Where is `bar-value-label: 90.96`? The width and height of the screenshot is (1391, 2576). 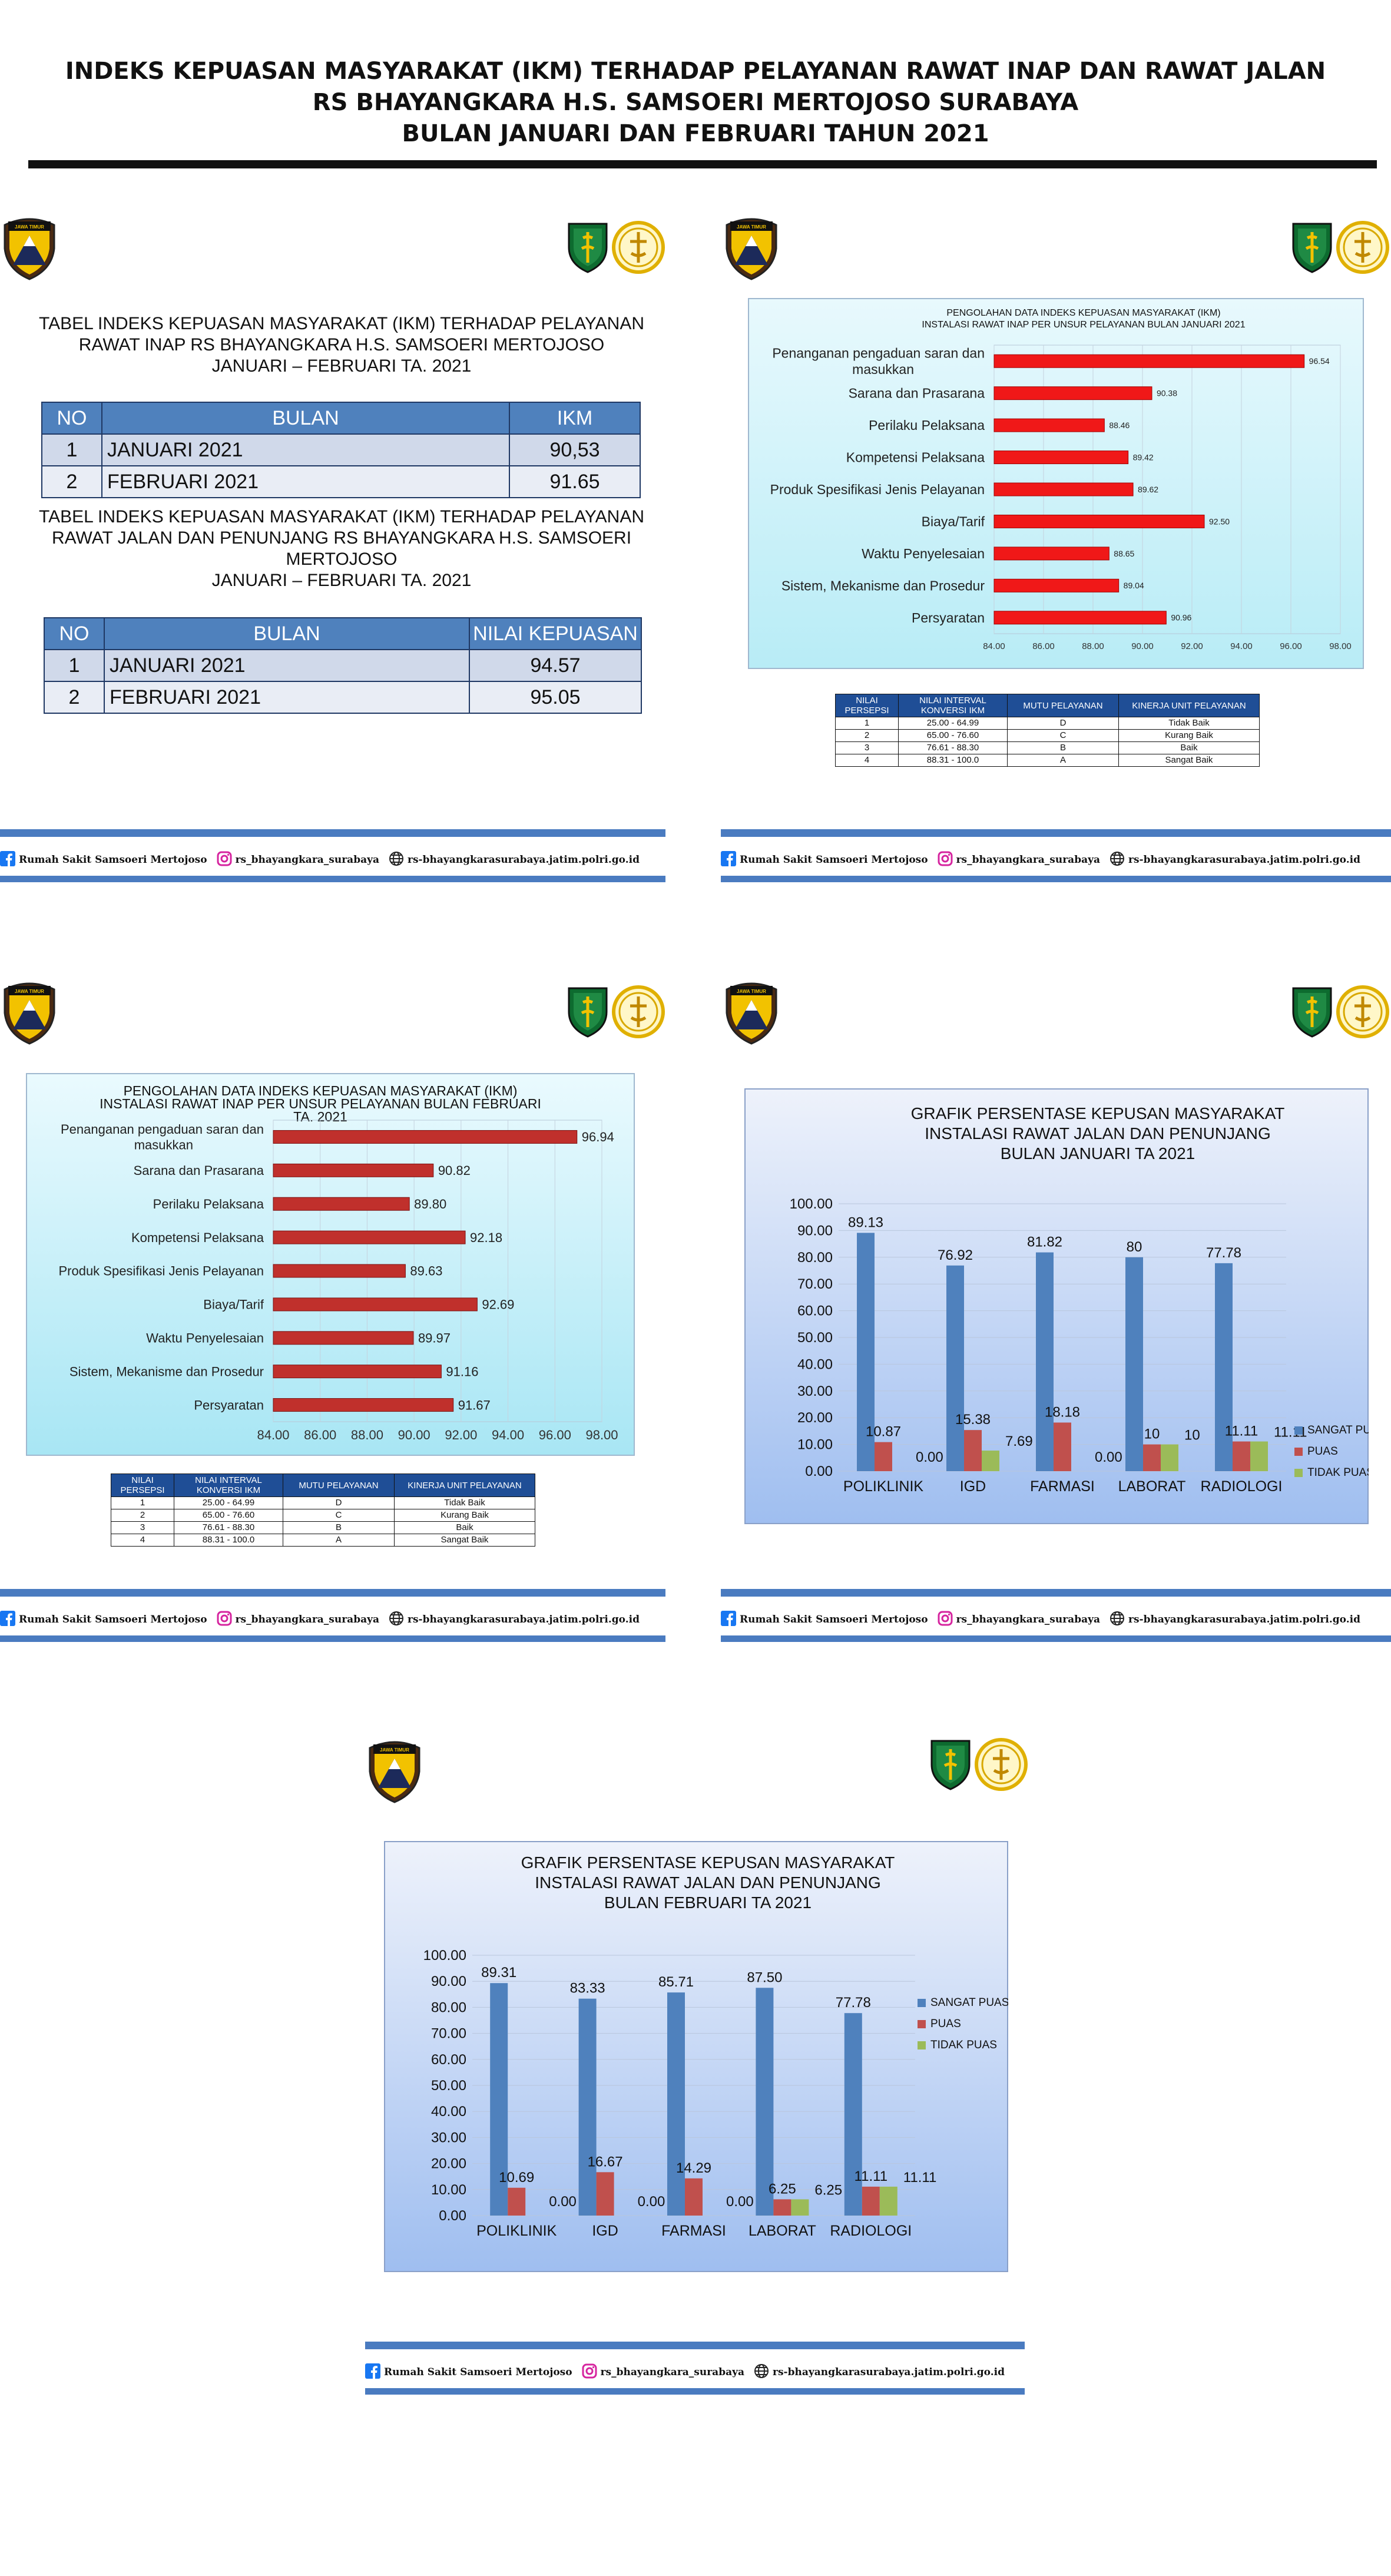 bar-value-label: 90.96 is located at coordinates (1181, 618).